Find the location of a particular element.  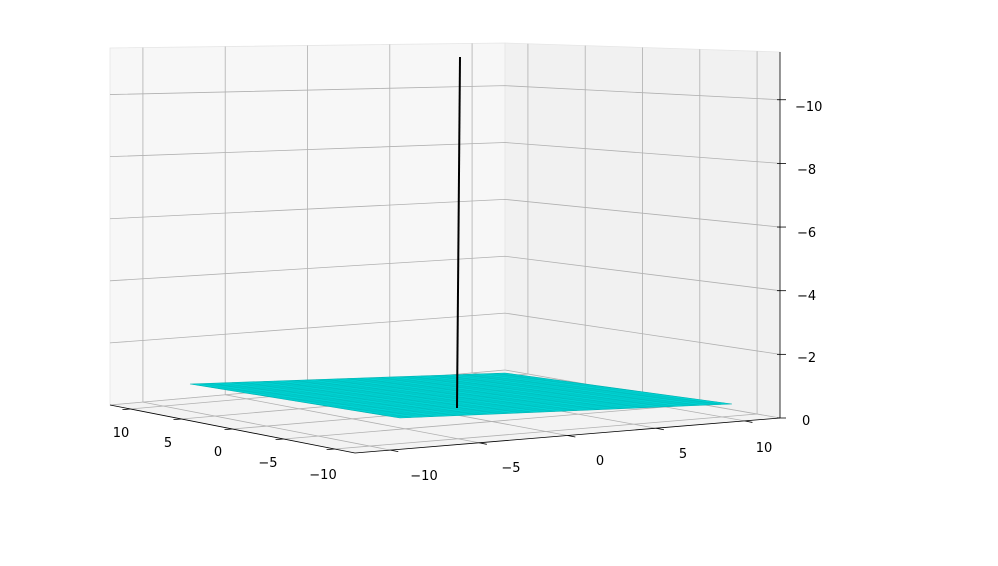

z-tick-label: −2 is located at coordinates (806, 358).